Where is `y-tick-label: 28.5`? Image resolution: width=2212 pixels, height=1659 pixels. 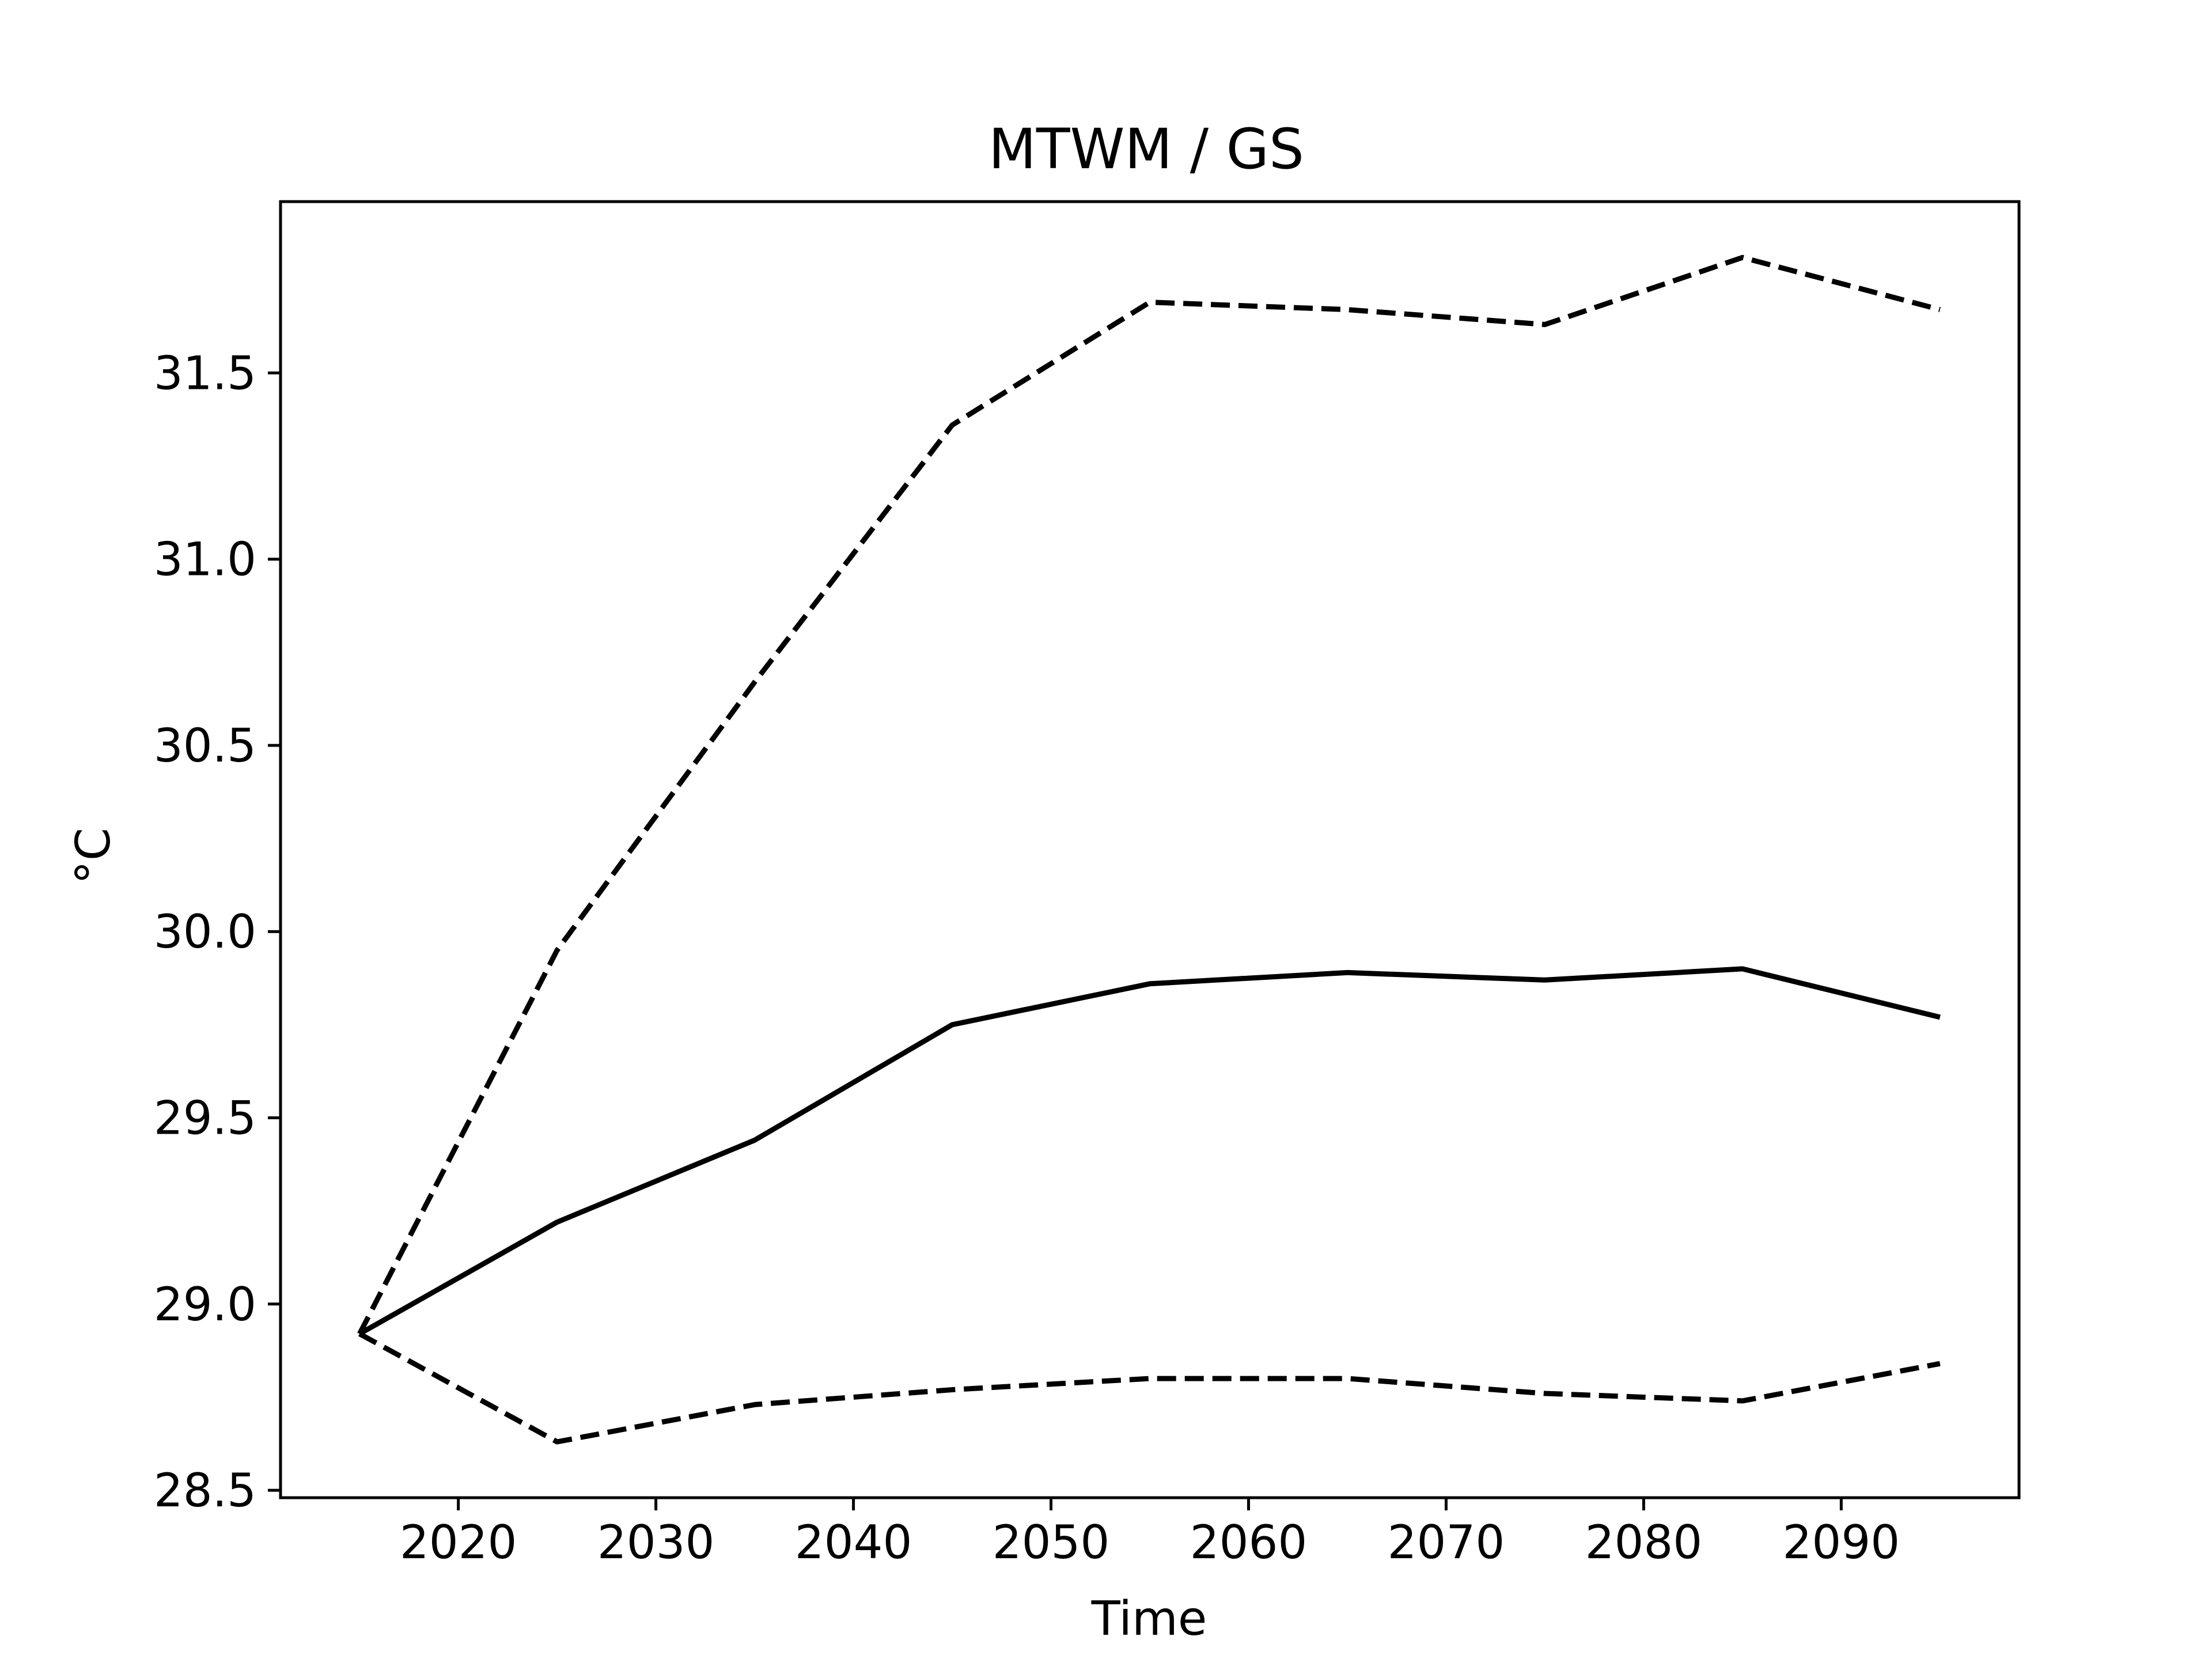 y-tick-label: 28.5 is located at coordinates (205, 1490).